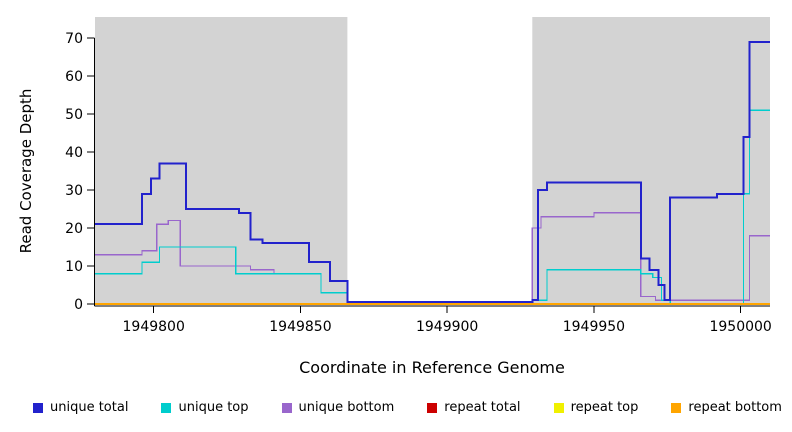 The image size is (792, 432). Describe the element at coordinates (286, 407) in the screenshot. I see `legend-swatch-unique-bottom` at that location.